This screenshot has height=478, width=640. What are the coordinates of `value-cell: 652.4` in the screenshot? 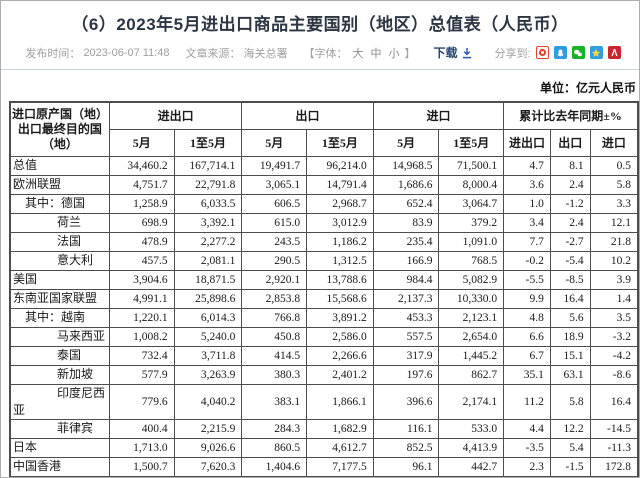 It's located at (406, 203).